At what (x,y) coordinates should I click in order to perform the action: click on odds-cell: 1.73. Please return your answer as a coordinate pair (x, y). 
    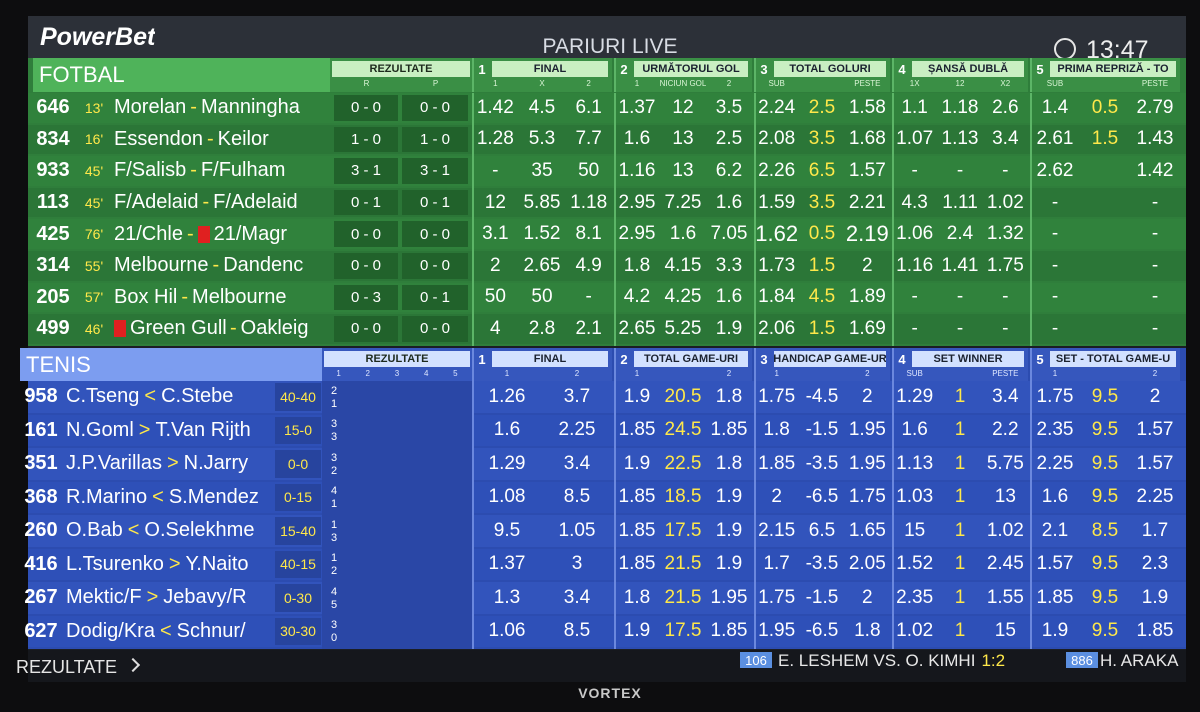
    Looking at the image, I should click on (777, 265).